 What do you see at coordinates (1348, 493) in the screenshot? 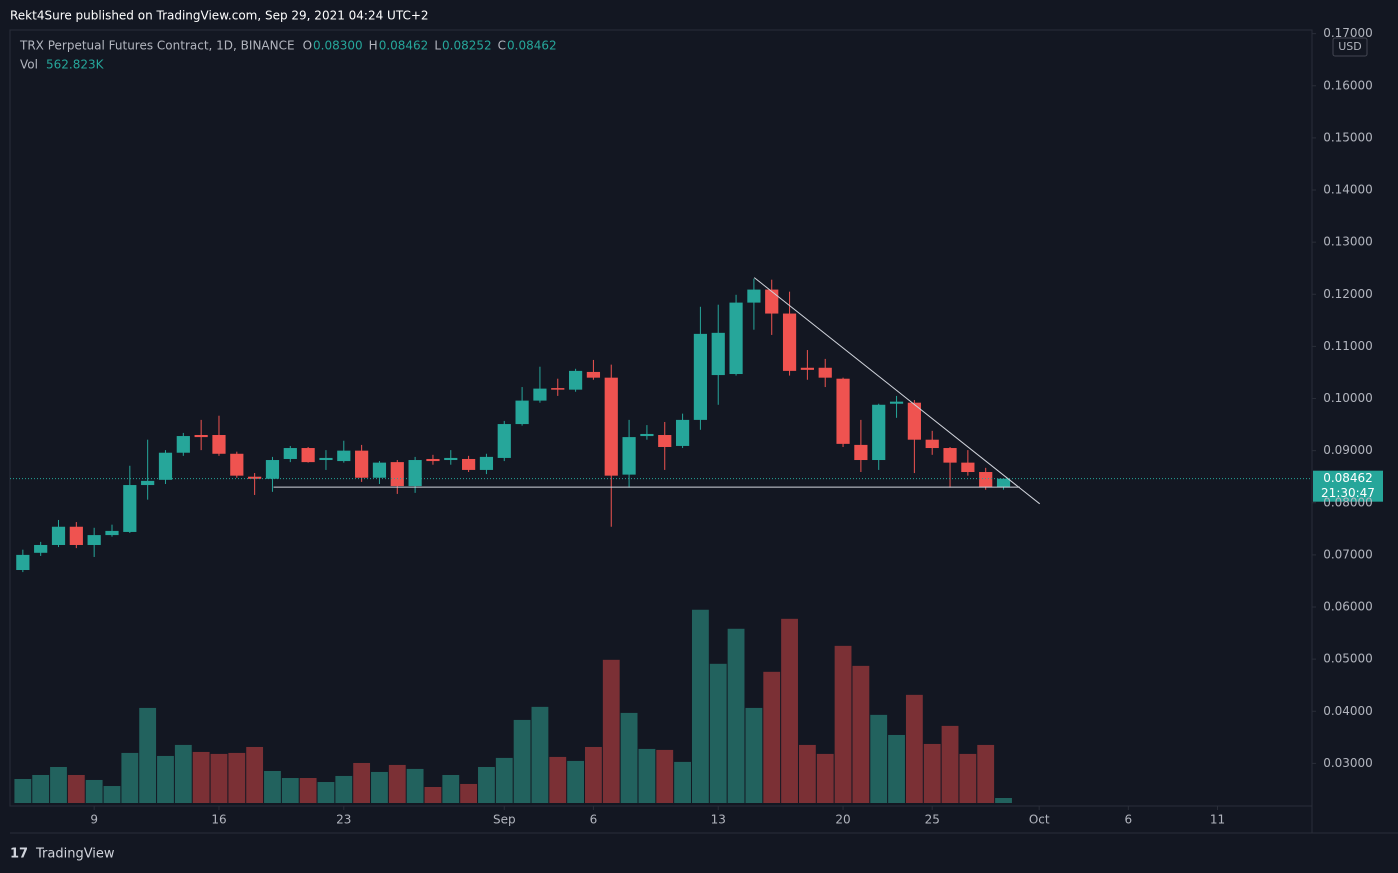
I see `countdown: 21:30:47` at bounding box center [1348, 493].